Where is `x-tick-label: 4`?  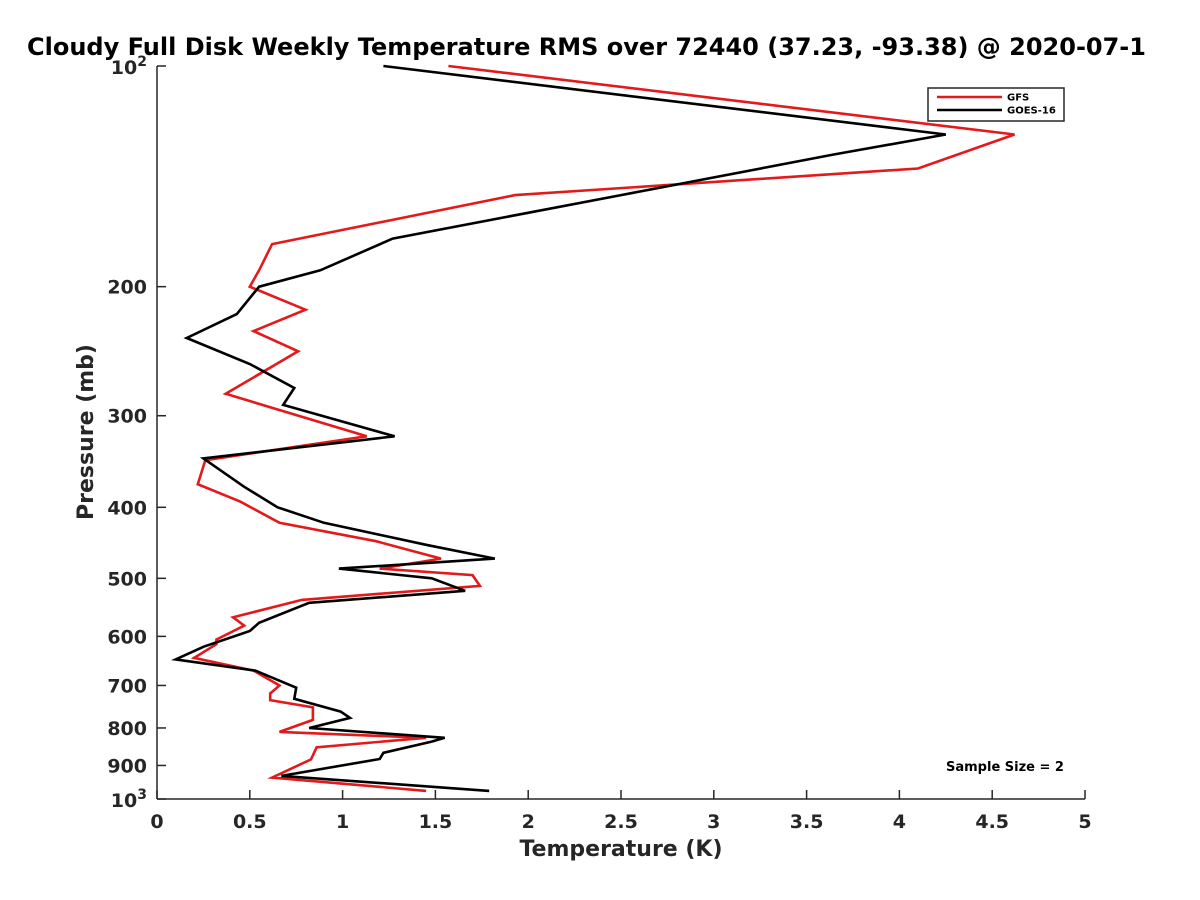 x-tick-label: 4 is located at coordinates (899, 822).